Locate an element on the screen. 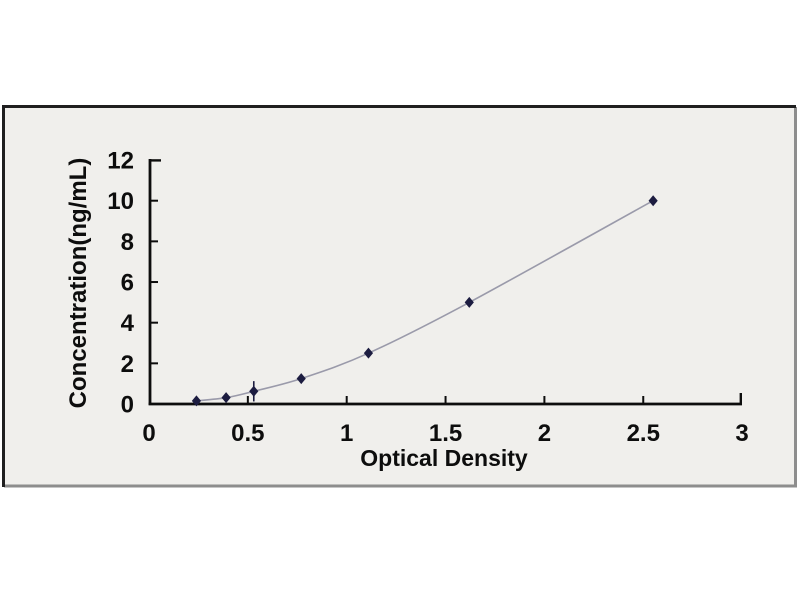 Image resolution: width=800 pixels, height=605 pixels. y-tick-label: 0 is located at coordinates (127, 405).